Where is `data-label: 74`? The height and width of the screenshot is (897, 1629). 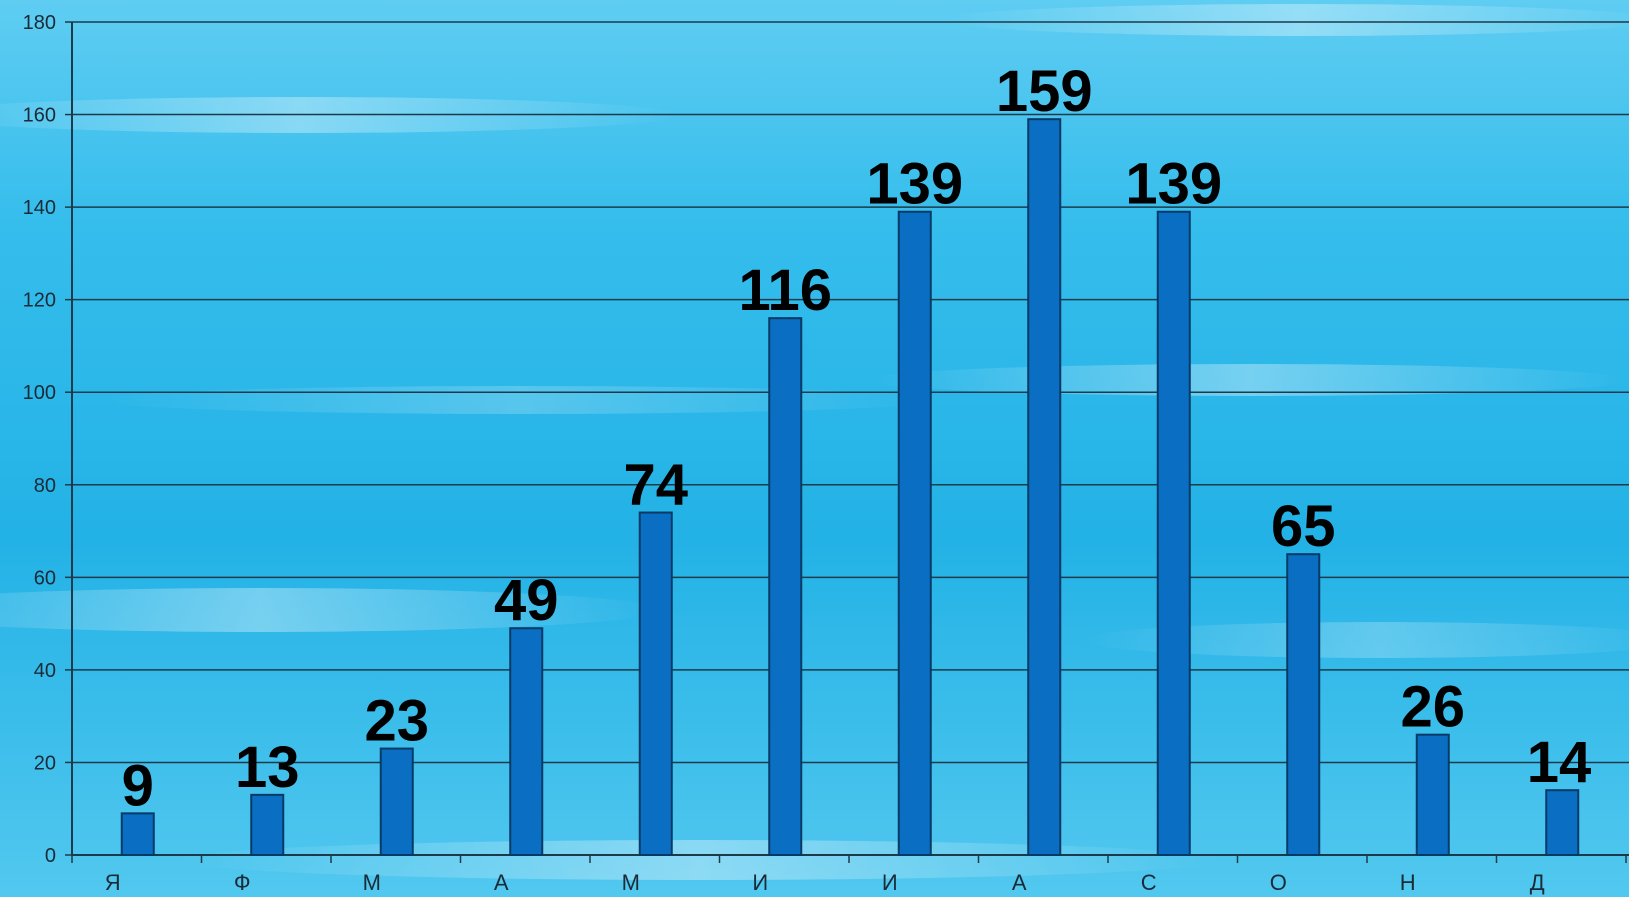 data-label: 74 is located at coordinates (655, 485).